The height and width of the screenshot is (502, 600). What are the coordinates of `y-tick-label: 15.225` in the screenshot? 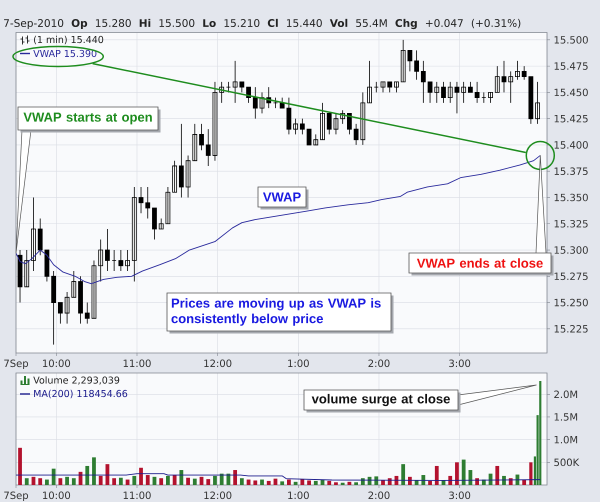 It's located at (571, 329).